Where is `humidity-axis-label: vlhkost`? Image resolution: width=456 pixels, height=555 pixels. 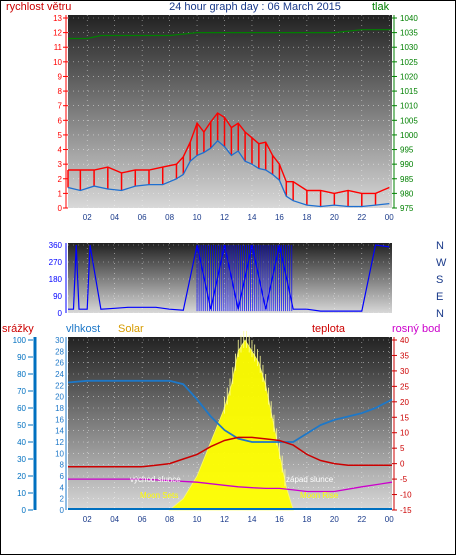 humidity-axis-label: vlhkost is located at coordinates (83, 329).